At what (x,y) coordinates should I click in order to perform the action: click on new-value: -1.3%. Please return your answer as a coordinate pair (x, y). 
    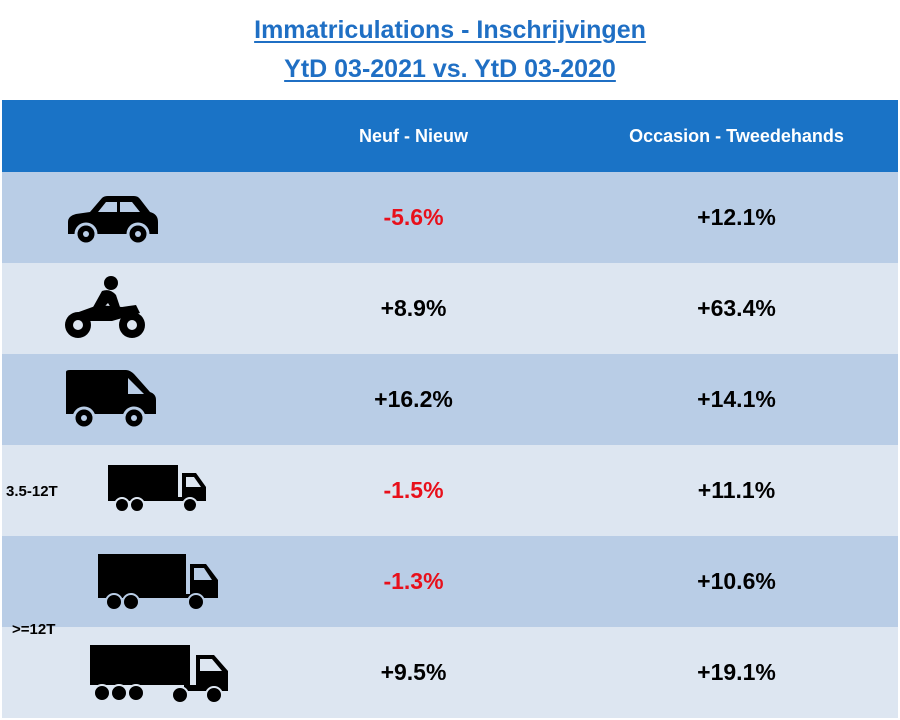
    Looking at the image, I should click on (413, 581).